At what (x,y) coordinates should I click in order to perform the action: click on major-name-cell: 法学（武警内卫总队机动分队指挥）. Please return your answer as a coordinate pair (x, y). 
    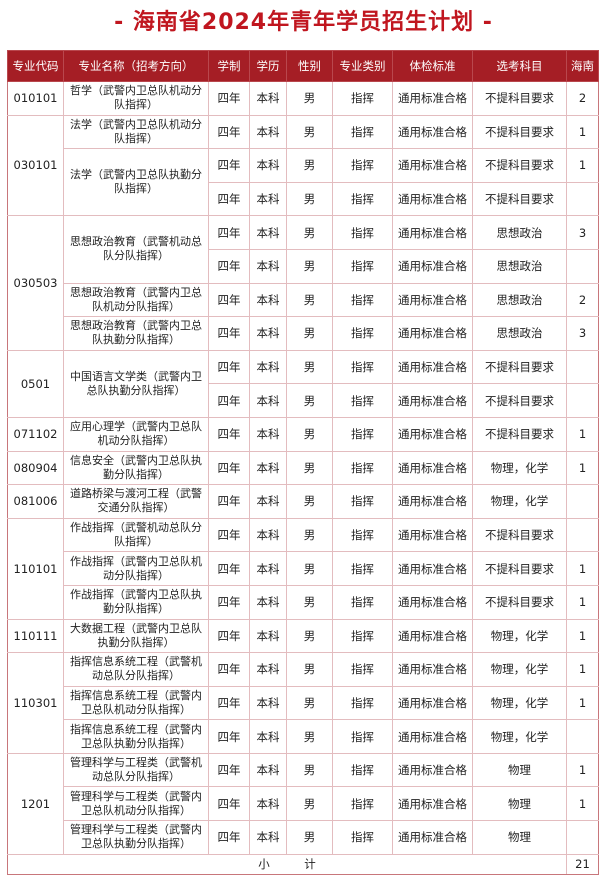
    Looking at the image, I should click on (136, 132).